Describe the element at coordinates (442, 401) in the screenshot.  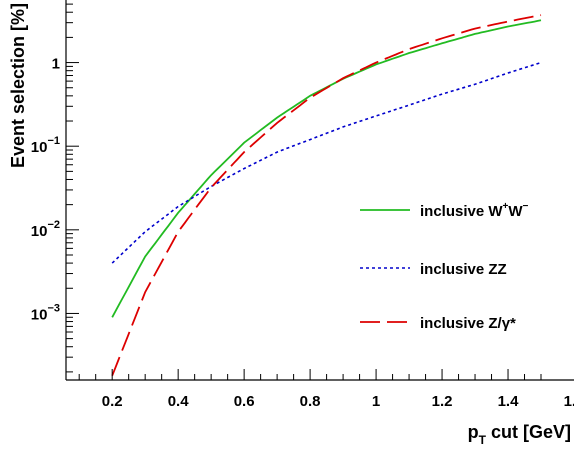
I see `x-tick-label: 1.2` at that location.